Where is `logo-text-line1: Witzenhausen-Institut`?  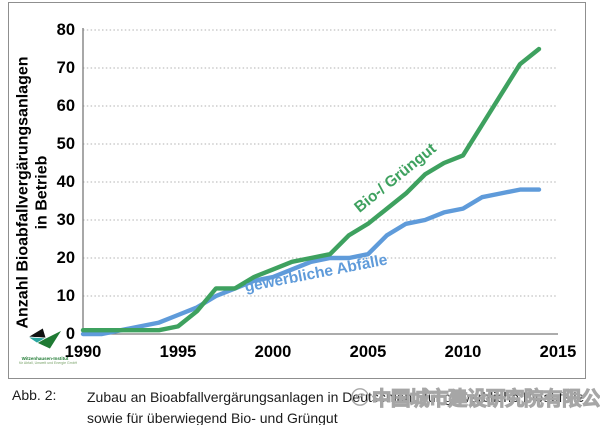 logo-text-line1: Witzenhausen-Institut is located at coordinates (45, 358).